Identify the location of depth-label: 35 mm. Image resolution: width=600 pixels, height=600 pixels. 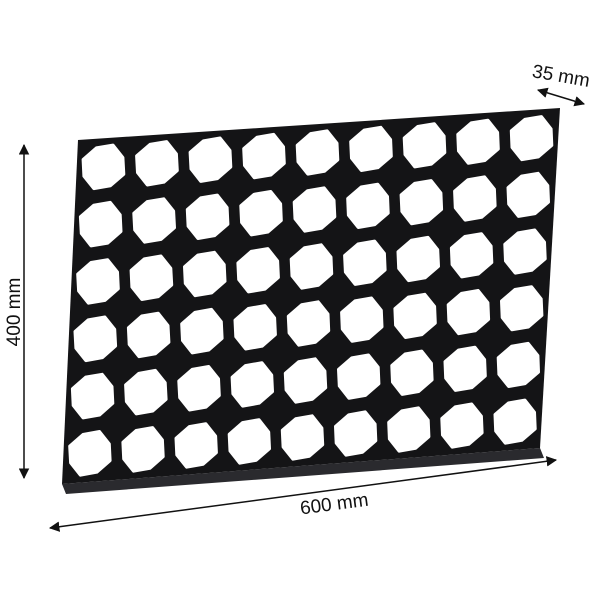
(561, 76).